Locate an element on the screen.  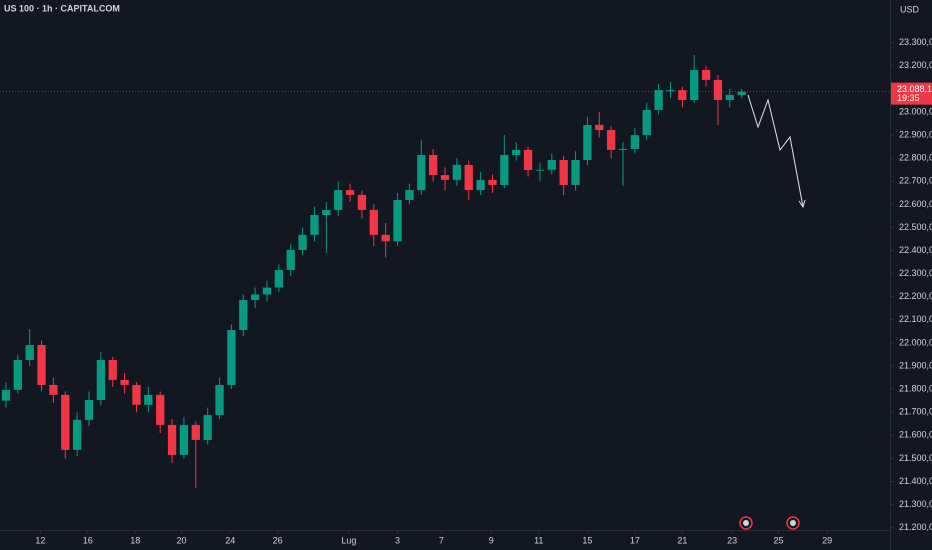
x-tick-label: 7 is located at coordinates (441, 540).